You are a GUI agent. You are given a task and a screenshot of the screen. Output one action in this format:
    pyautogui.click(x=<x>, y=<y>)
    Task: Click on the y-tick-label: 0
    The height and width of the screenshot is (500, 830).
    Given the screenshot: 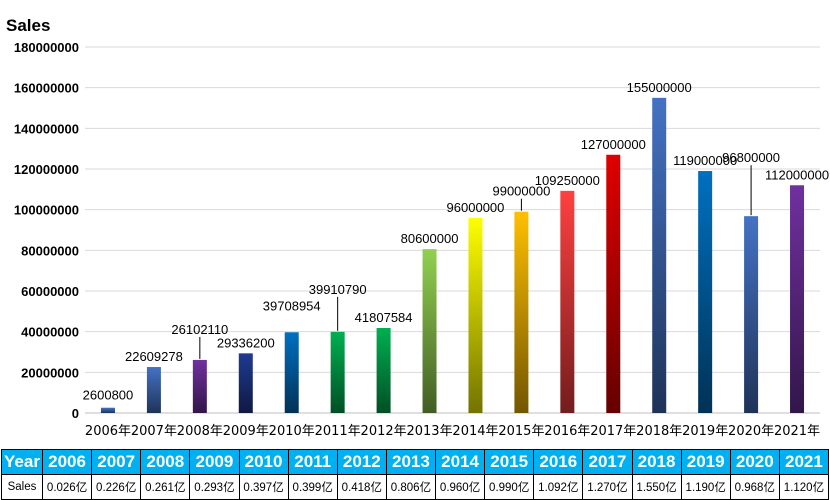 What is the action you would take?
    pyautogui.click(x=75, y=413)
    